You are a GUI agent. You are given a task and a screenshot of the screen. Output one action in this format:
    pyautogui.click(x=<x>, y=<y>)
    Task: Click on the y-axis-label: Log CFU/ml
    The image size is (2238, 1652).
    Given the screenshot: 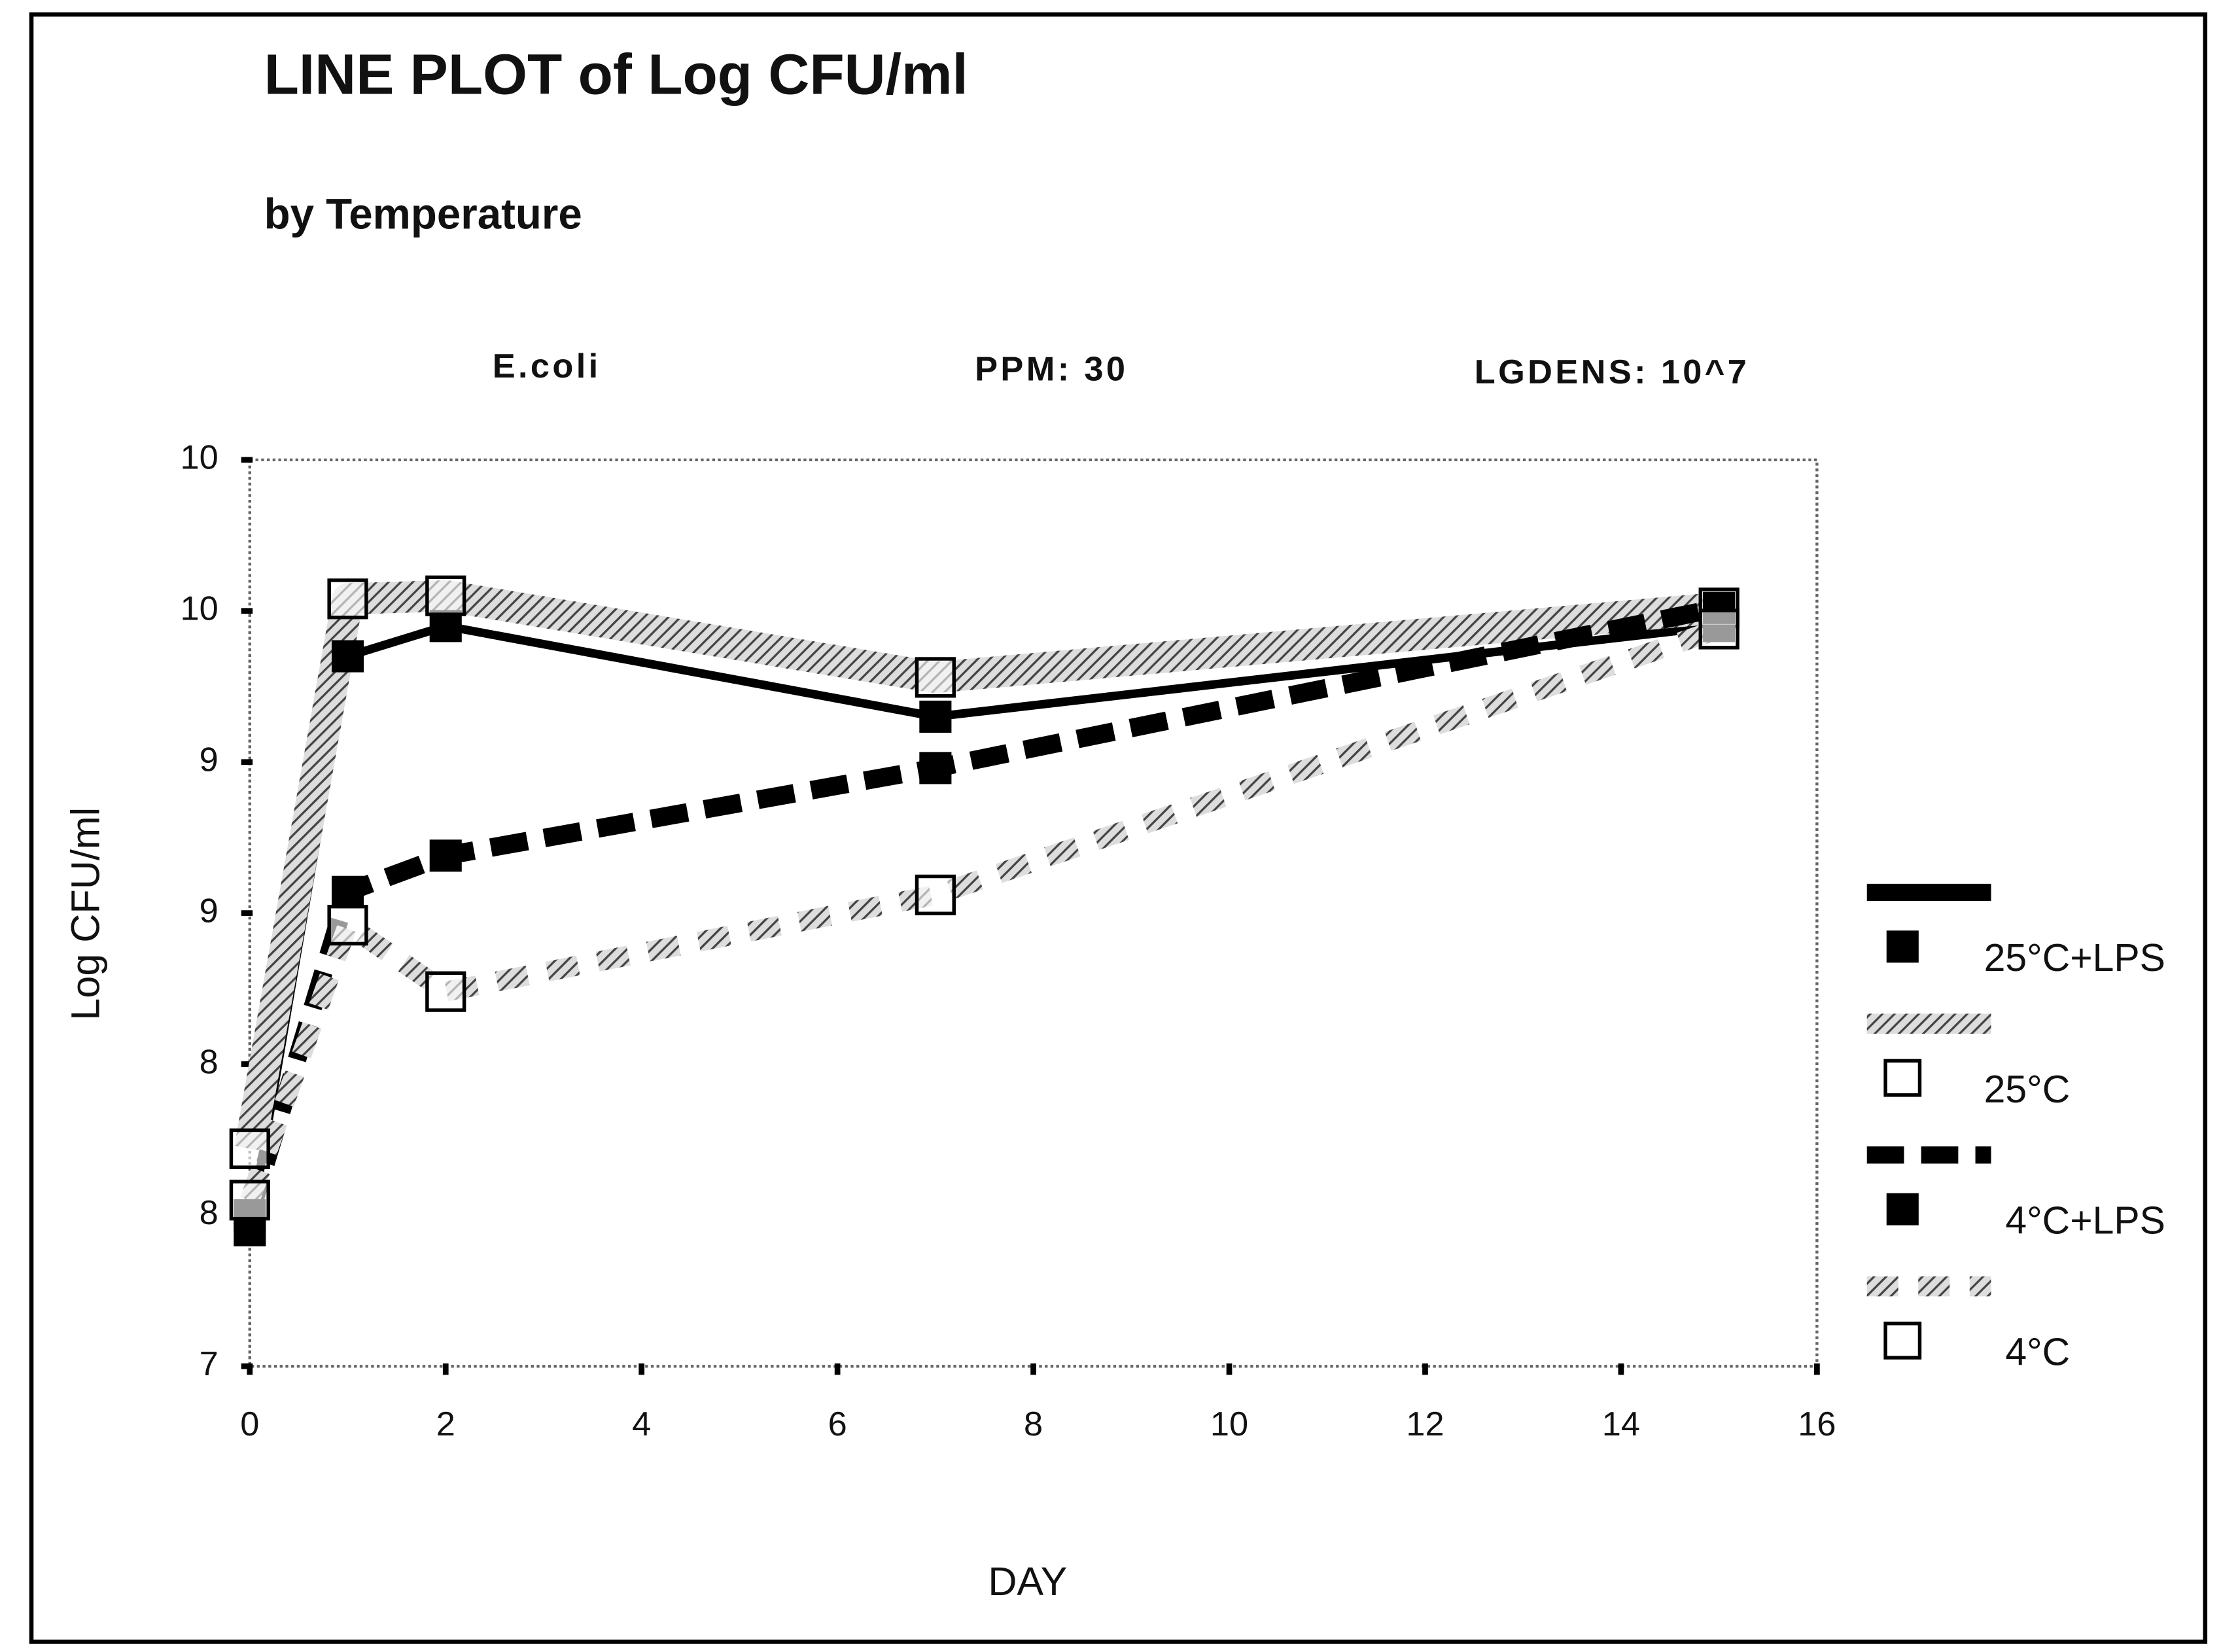 What is the action you would take?
    pyautogui.click(x=85, y=914)
    